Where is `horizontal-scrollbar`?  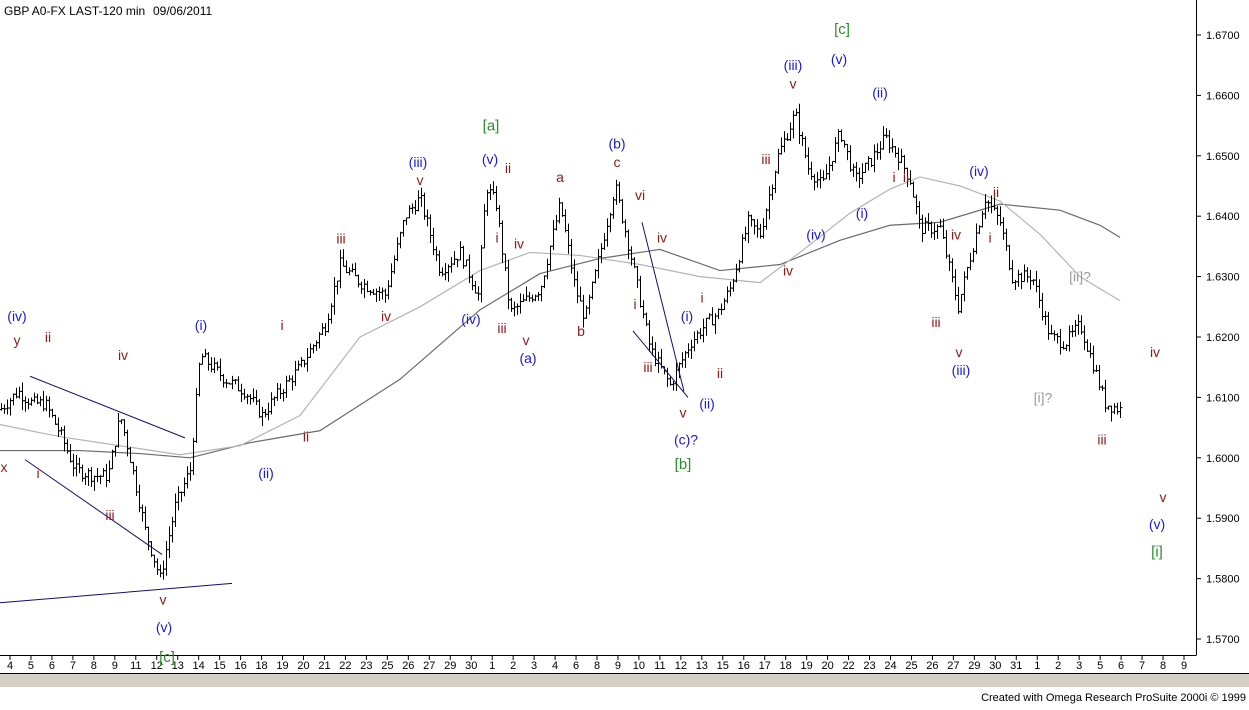 horizontal-scrollbar is located at coordinates (624, 680).